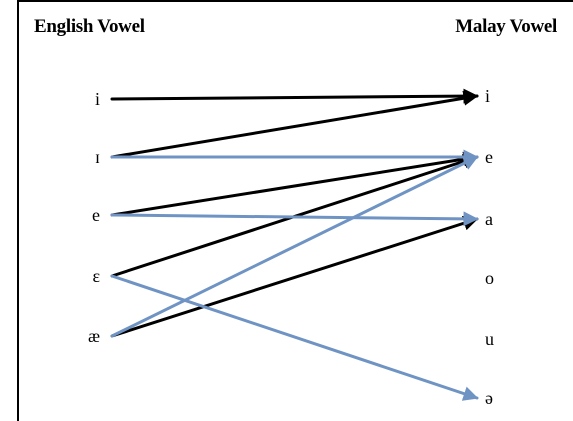 This screenshot has width=573, height=421. What do you see at coordinates (97, 157) in the screenshot?
I see `english-vowel-2: ɪ` at bounding box center [97, 157].